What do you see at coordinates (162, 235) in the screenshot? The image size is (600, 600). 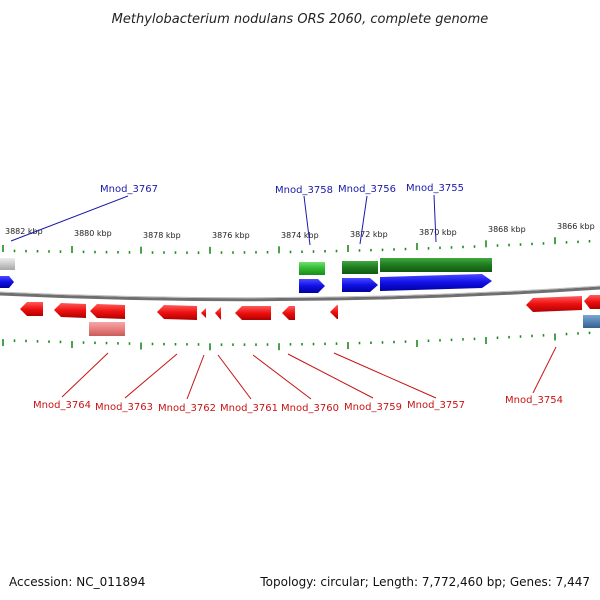 I see `scale-label: 3878 kbp` at bounding box center [162, 235].